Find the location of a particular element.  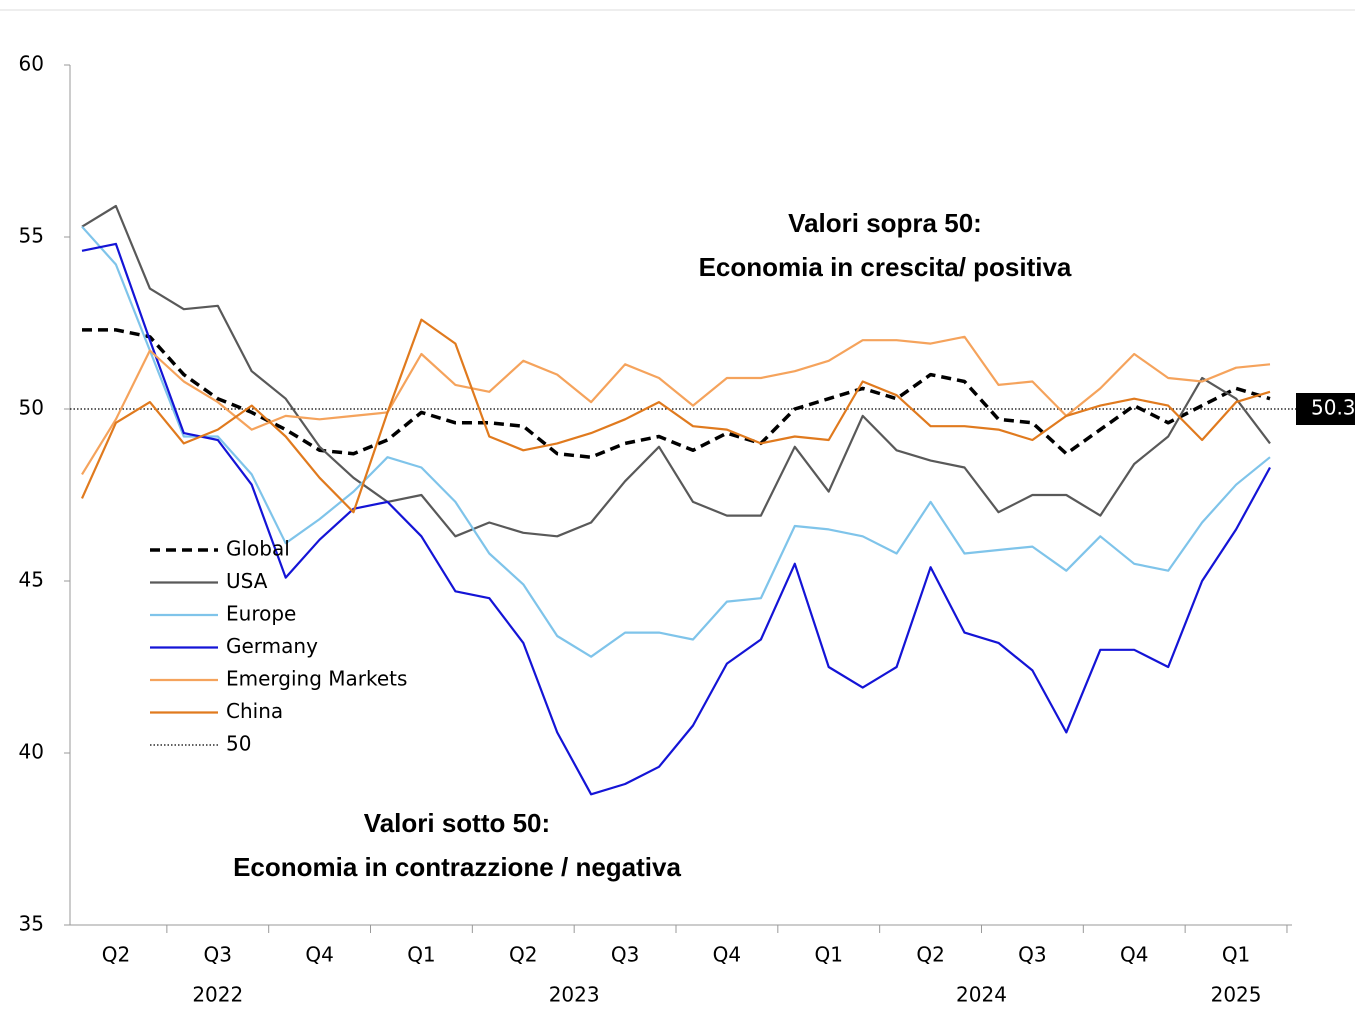

year-label: 2025 is located at coordinates (1236, 995).